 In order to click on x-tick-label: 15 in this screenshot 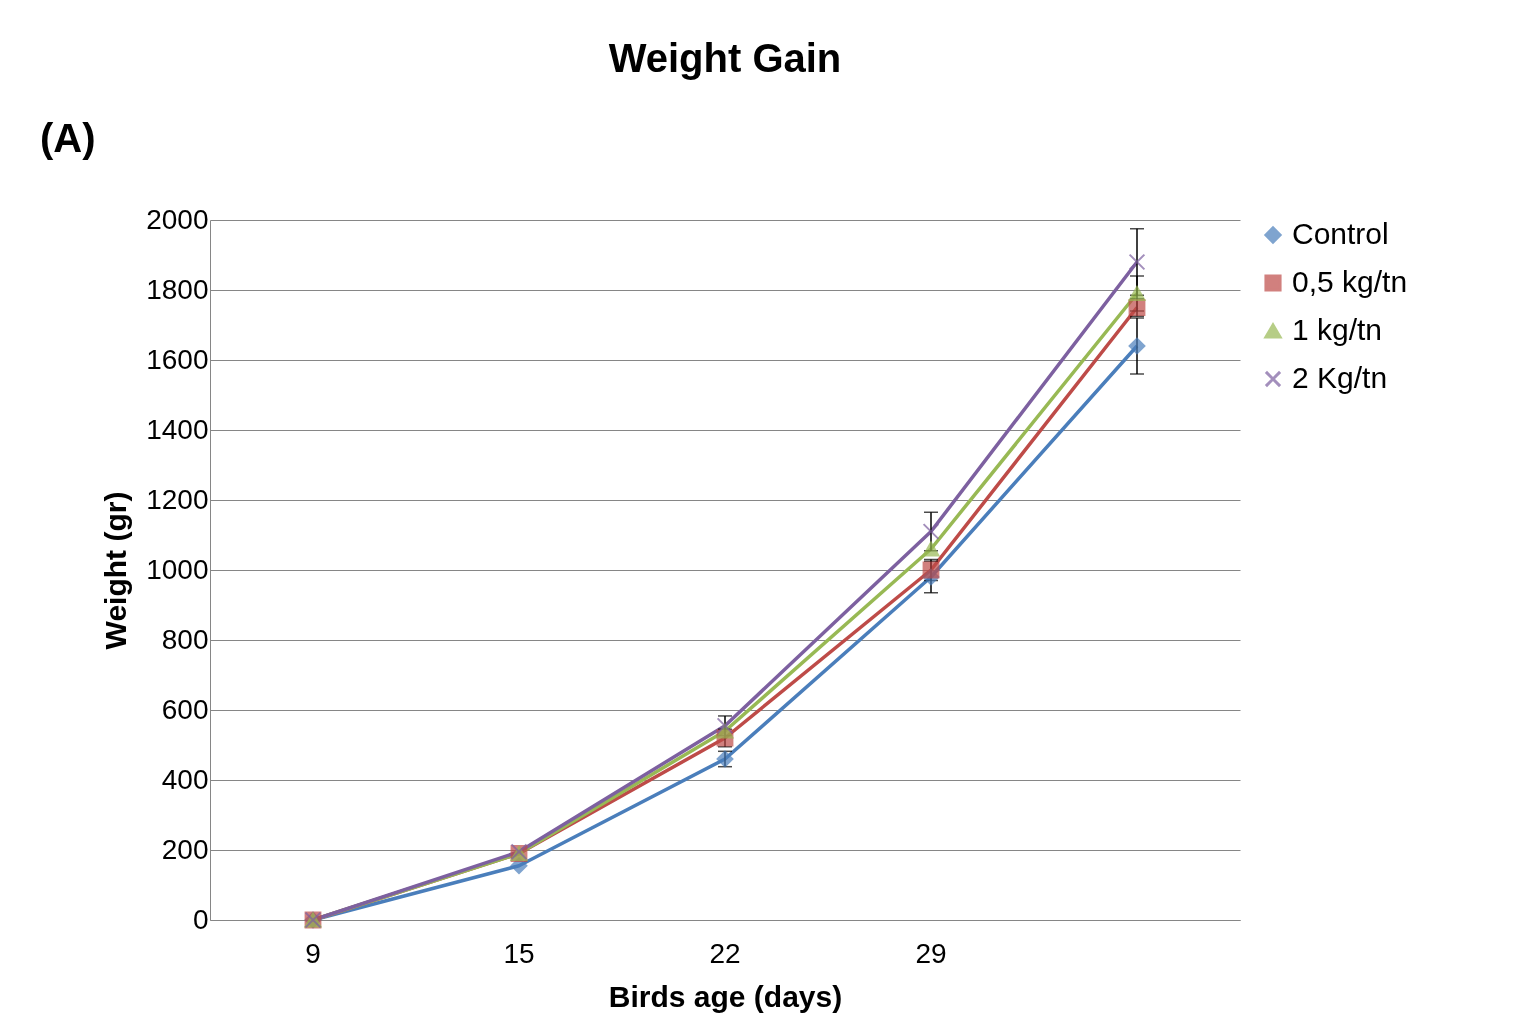, I will do `click(519, 953)`.